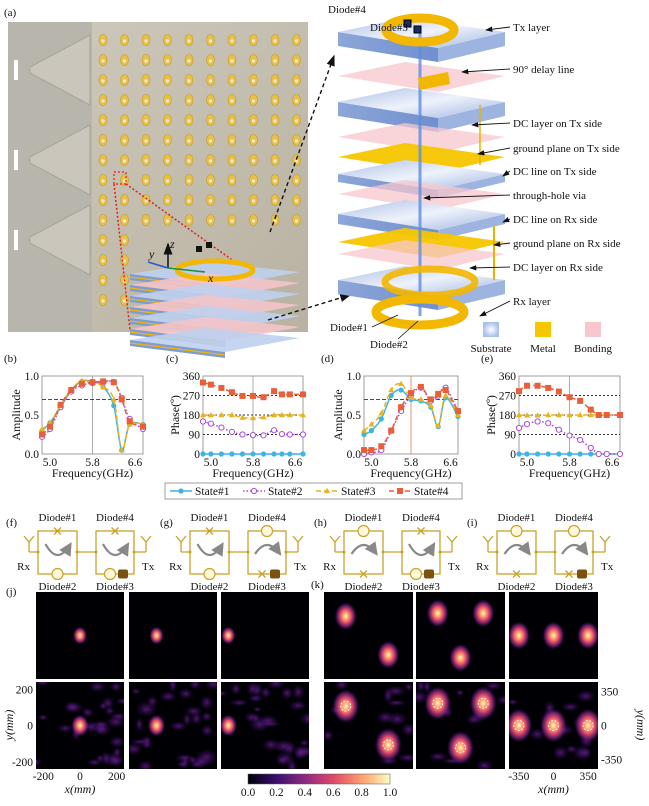 Image resolution: width=649 pixels, height=806 pixels. I want to click on delay-line-element, so click(429, 574).